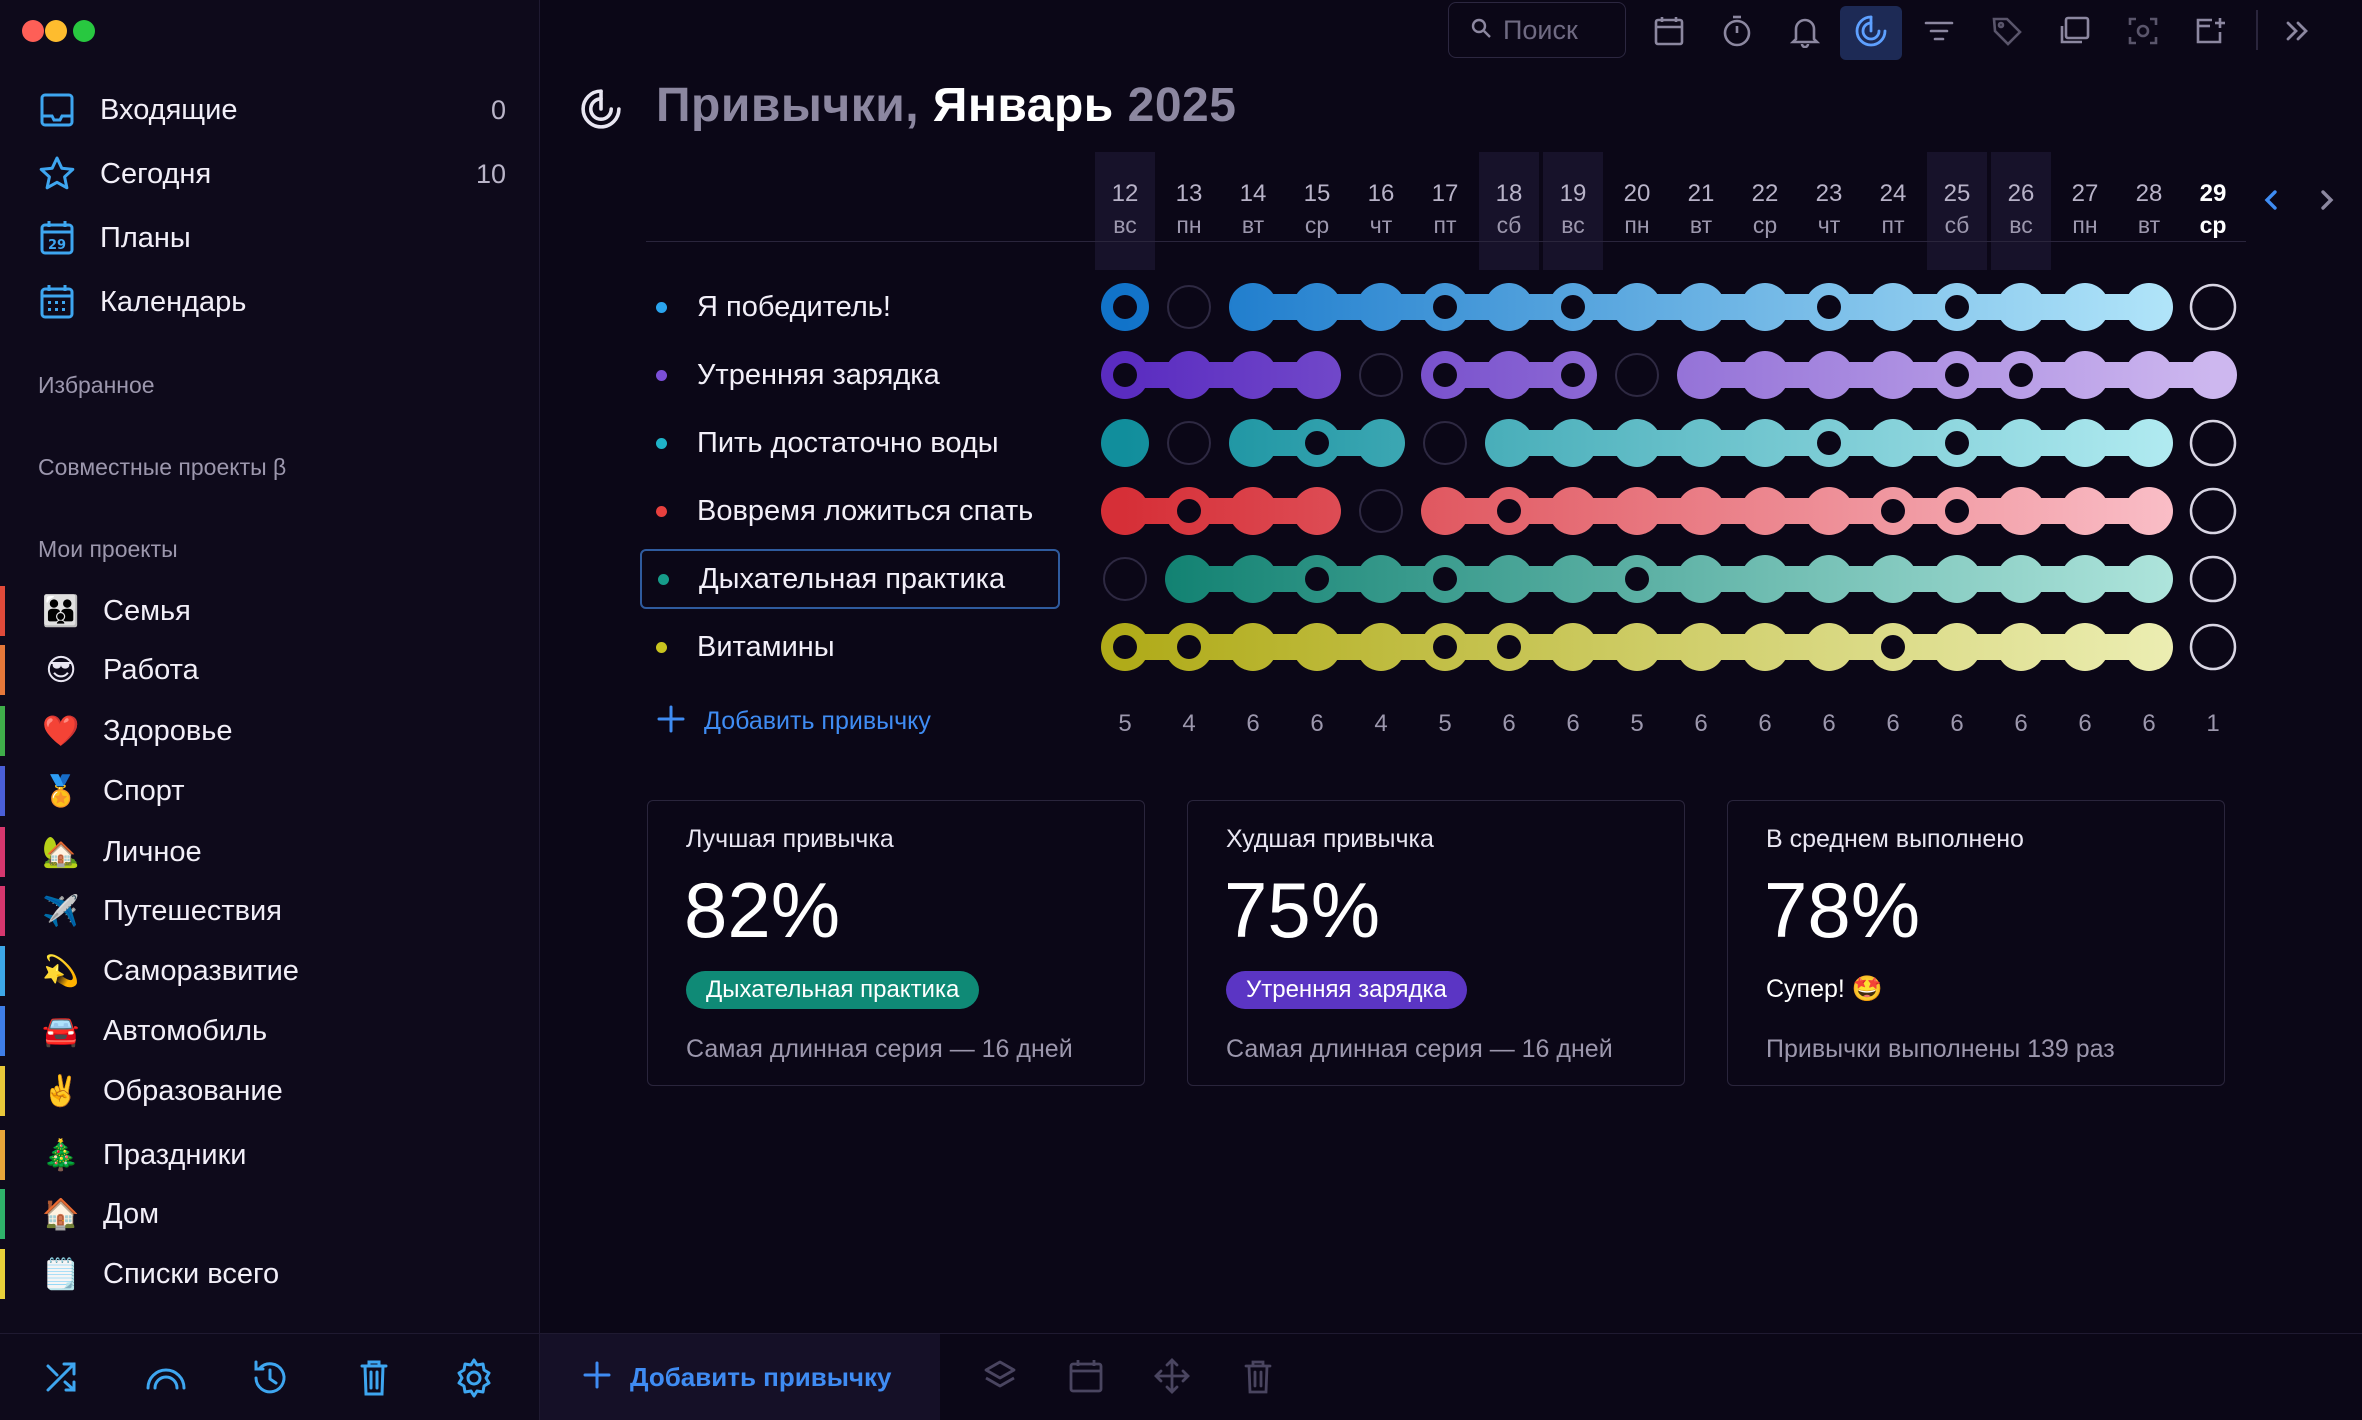  What do you see at coordinates (265, 731) in the screenshot?
I see `project-item: ❤️ Здоровье` at bounding box center [265, 731].